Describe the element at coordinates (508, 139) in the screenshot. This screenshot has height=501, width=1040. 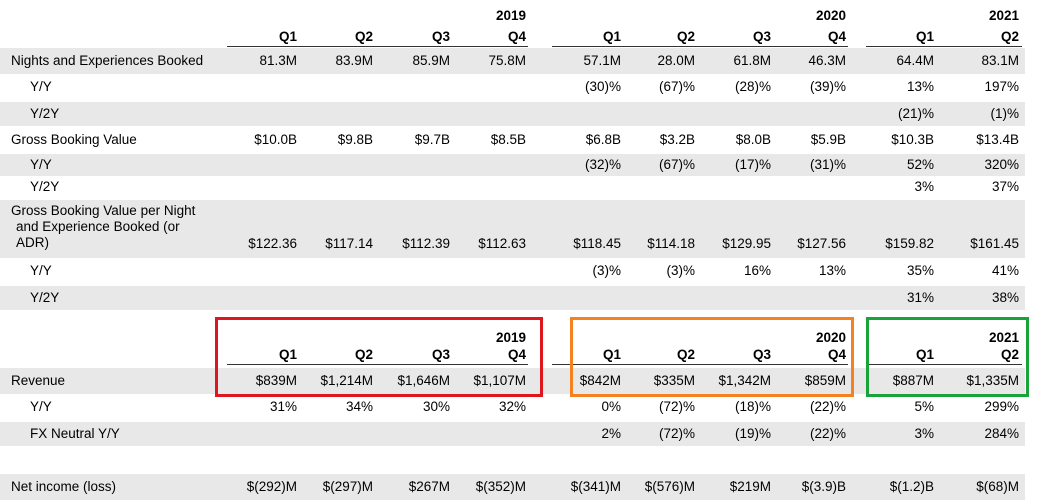
I see `table-cell: $8.5B` at that location.